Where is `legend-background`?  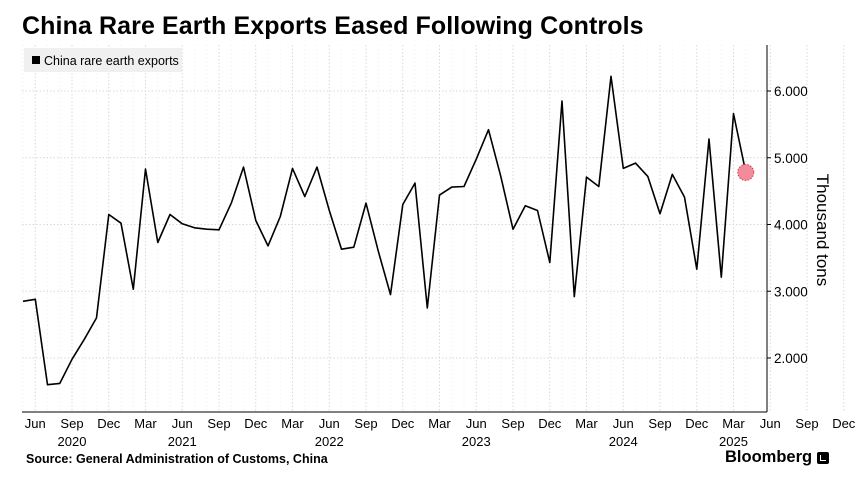 legend-background is located at coordinates (103, 60).